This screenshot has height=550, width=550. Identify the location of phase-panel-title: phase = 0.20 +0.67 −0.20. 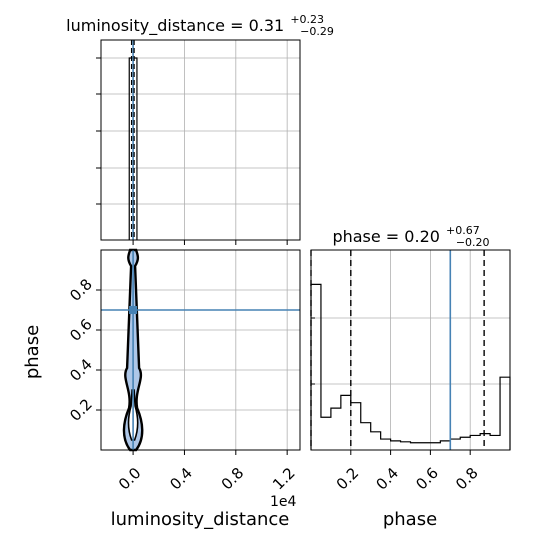
(410, 234).